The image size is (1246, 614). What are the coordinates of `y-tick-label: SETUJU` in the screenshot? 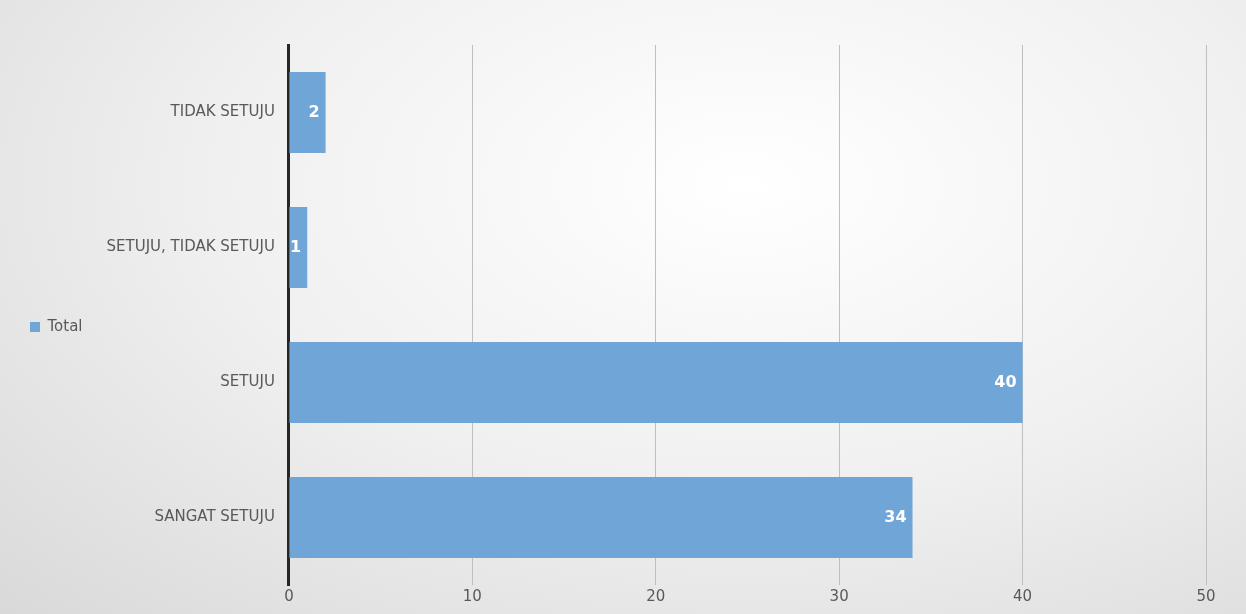 It's located at (247, 381).